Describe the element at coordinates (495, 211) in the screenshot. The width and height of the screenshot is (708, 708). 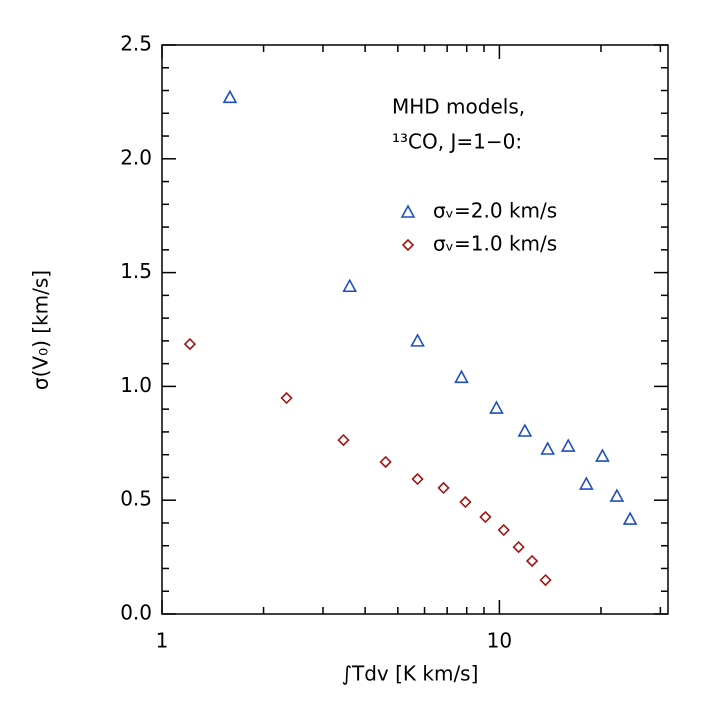
I see `legend-label: σᵥ=2.0 km/s` at that location.